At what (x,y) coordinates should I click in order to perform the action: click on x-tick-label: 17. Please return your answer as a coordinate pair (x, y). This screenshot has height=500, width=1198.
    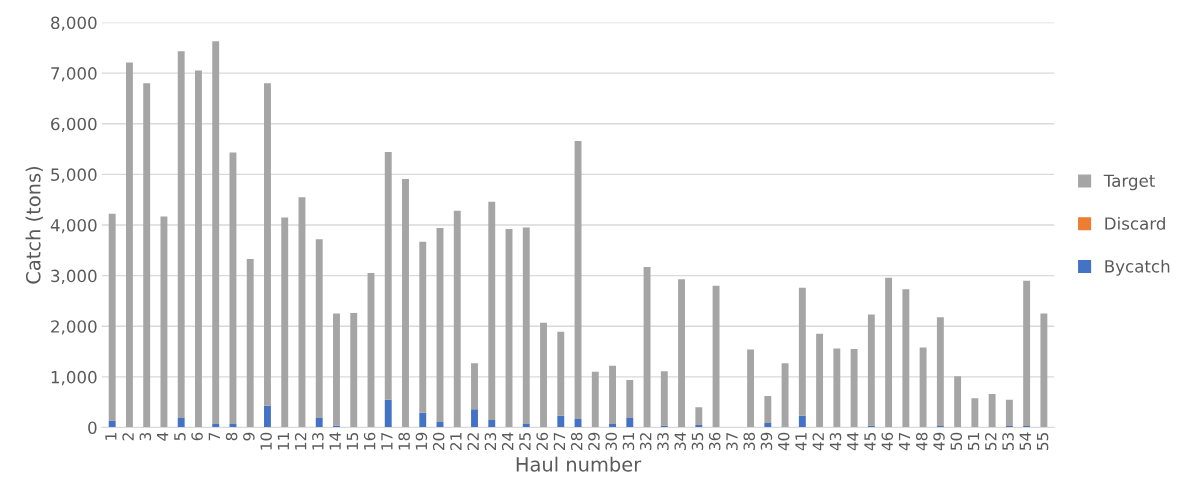
    Looking at the image, I should click on (387, 441).